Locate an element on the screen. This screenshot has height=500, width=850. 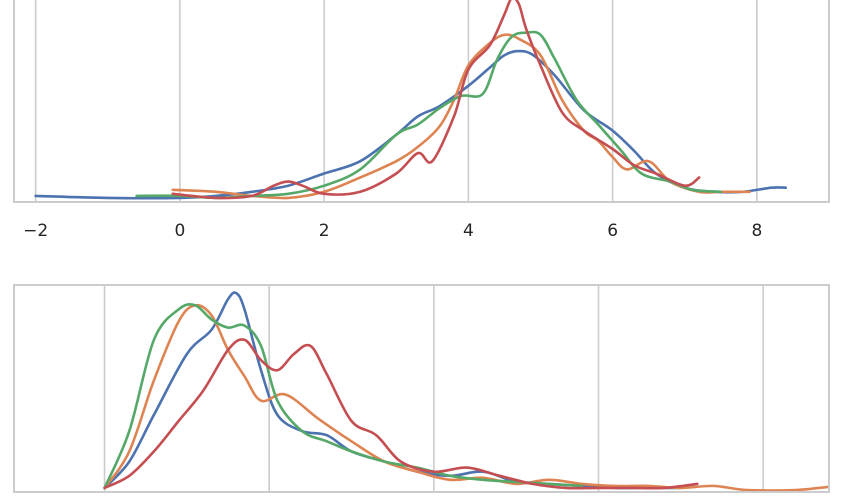
x-tick-label: 2 is located at coordinates (324, 231).